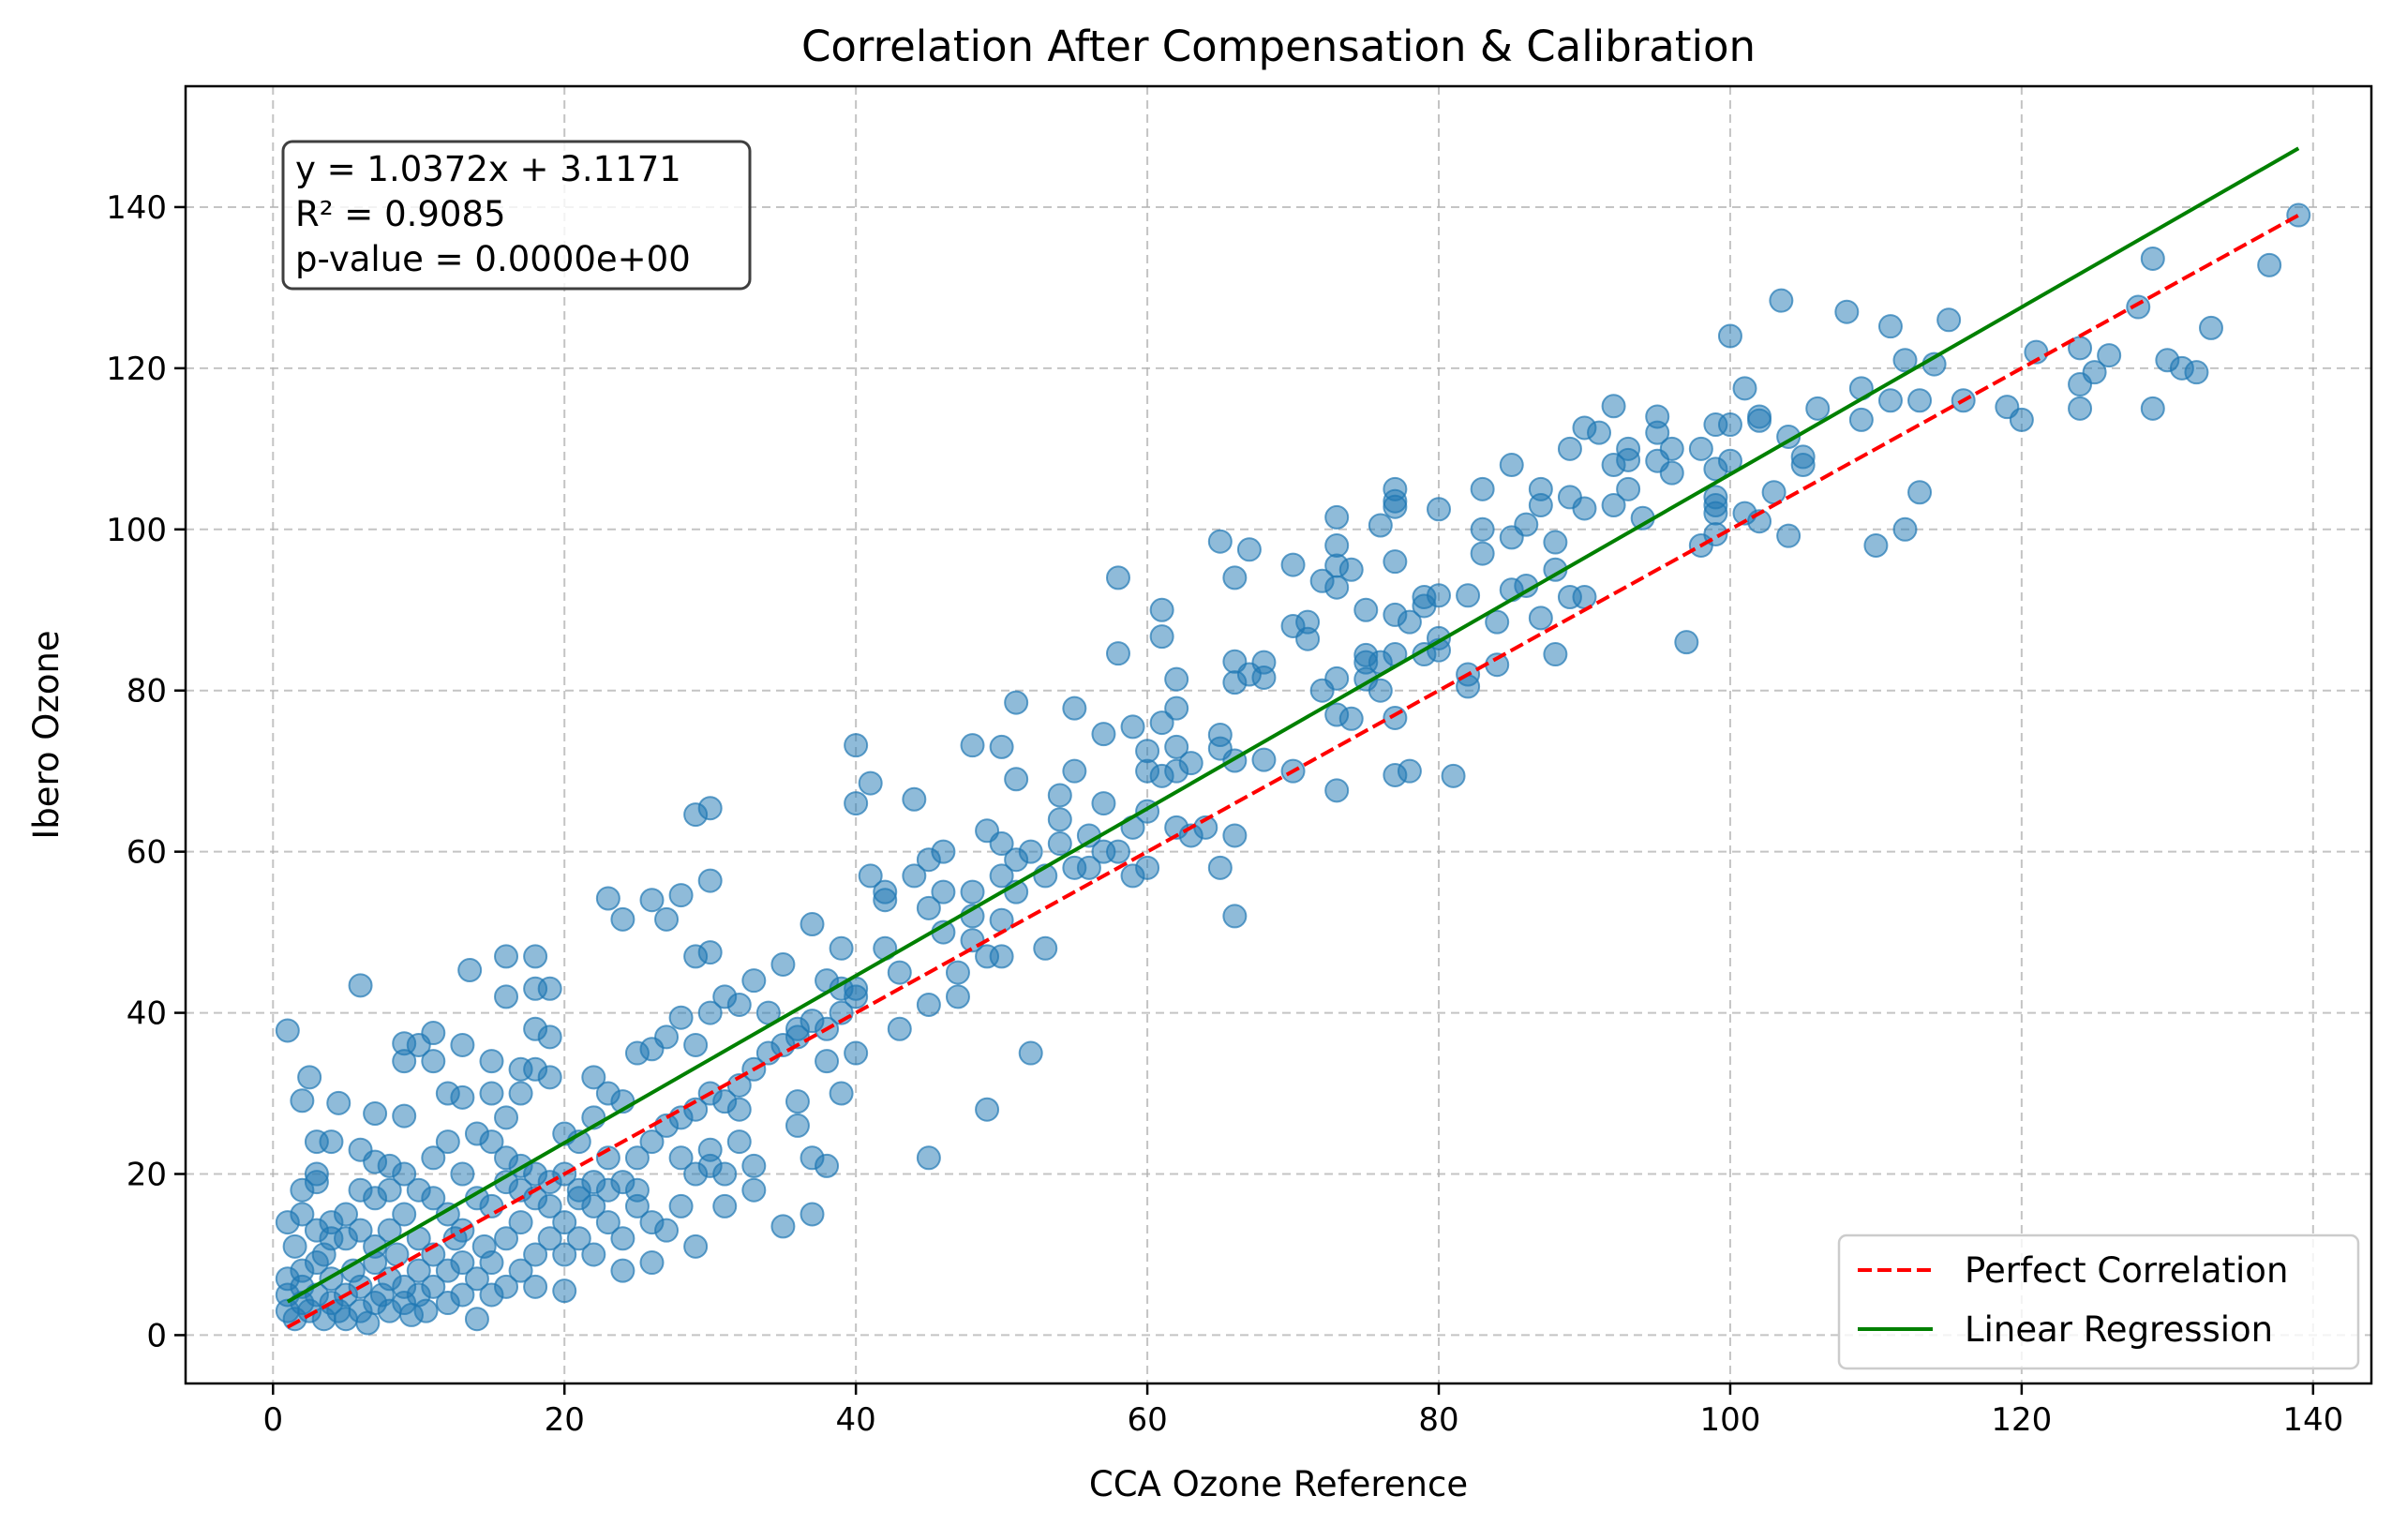  What do you see at coordinates (2312, 1420) in the screenshot?
I see `x-tick-label: 140` at bounding box center [2312, 1420].